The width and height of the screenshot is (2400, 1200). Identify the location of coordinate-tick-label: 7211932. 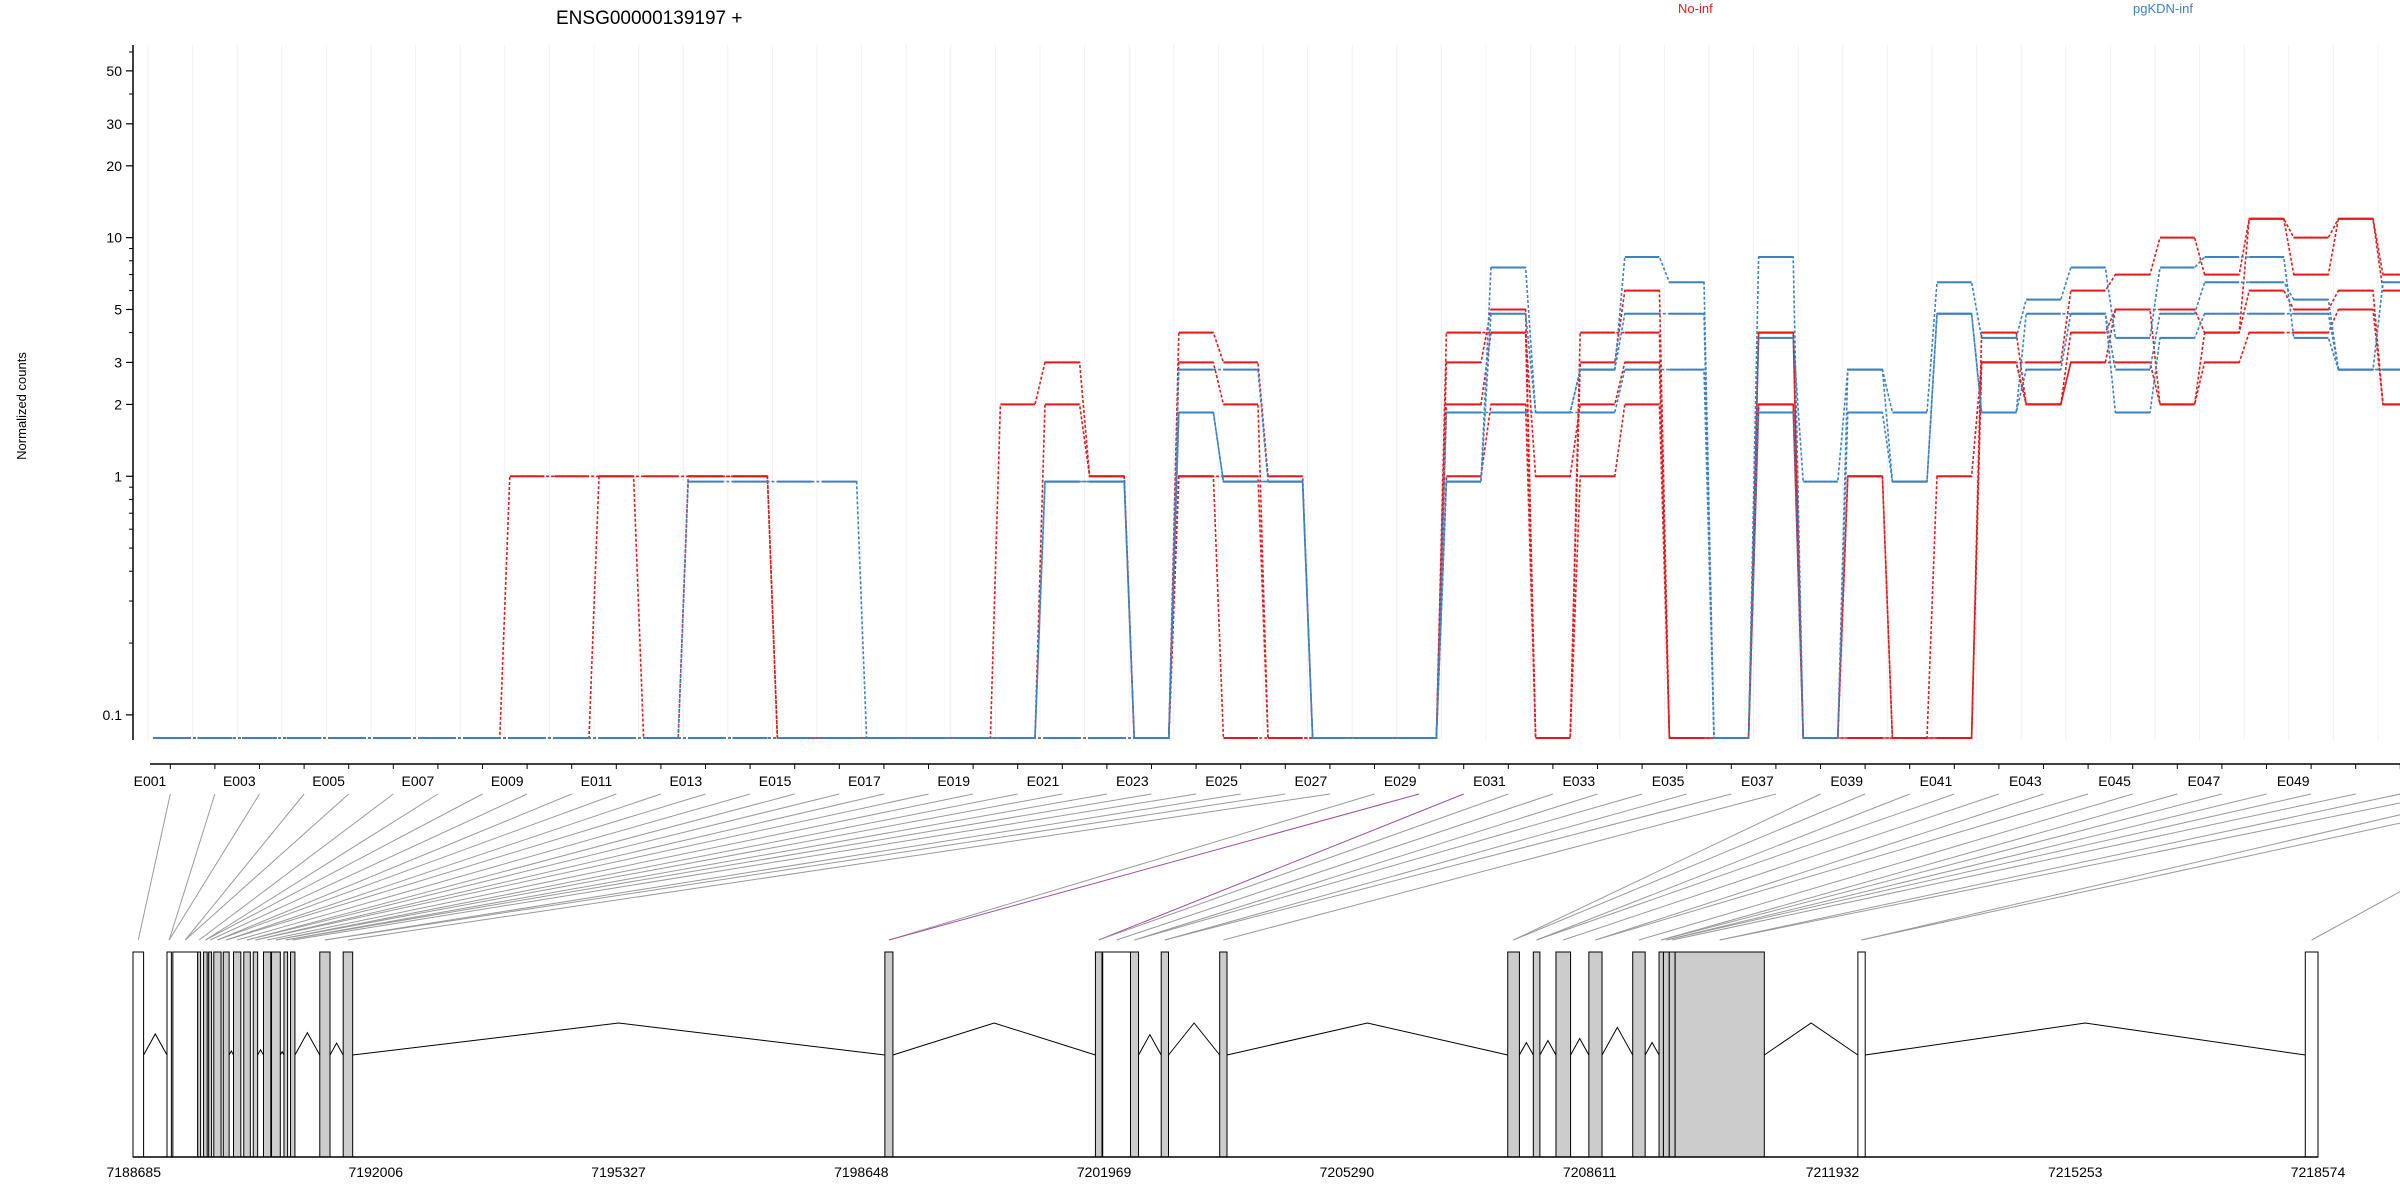
(1833, 1172).